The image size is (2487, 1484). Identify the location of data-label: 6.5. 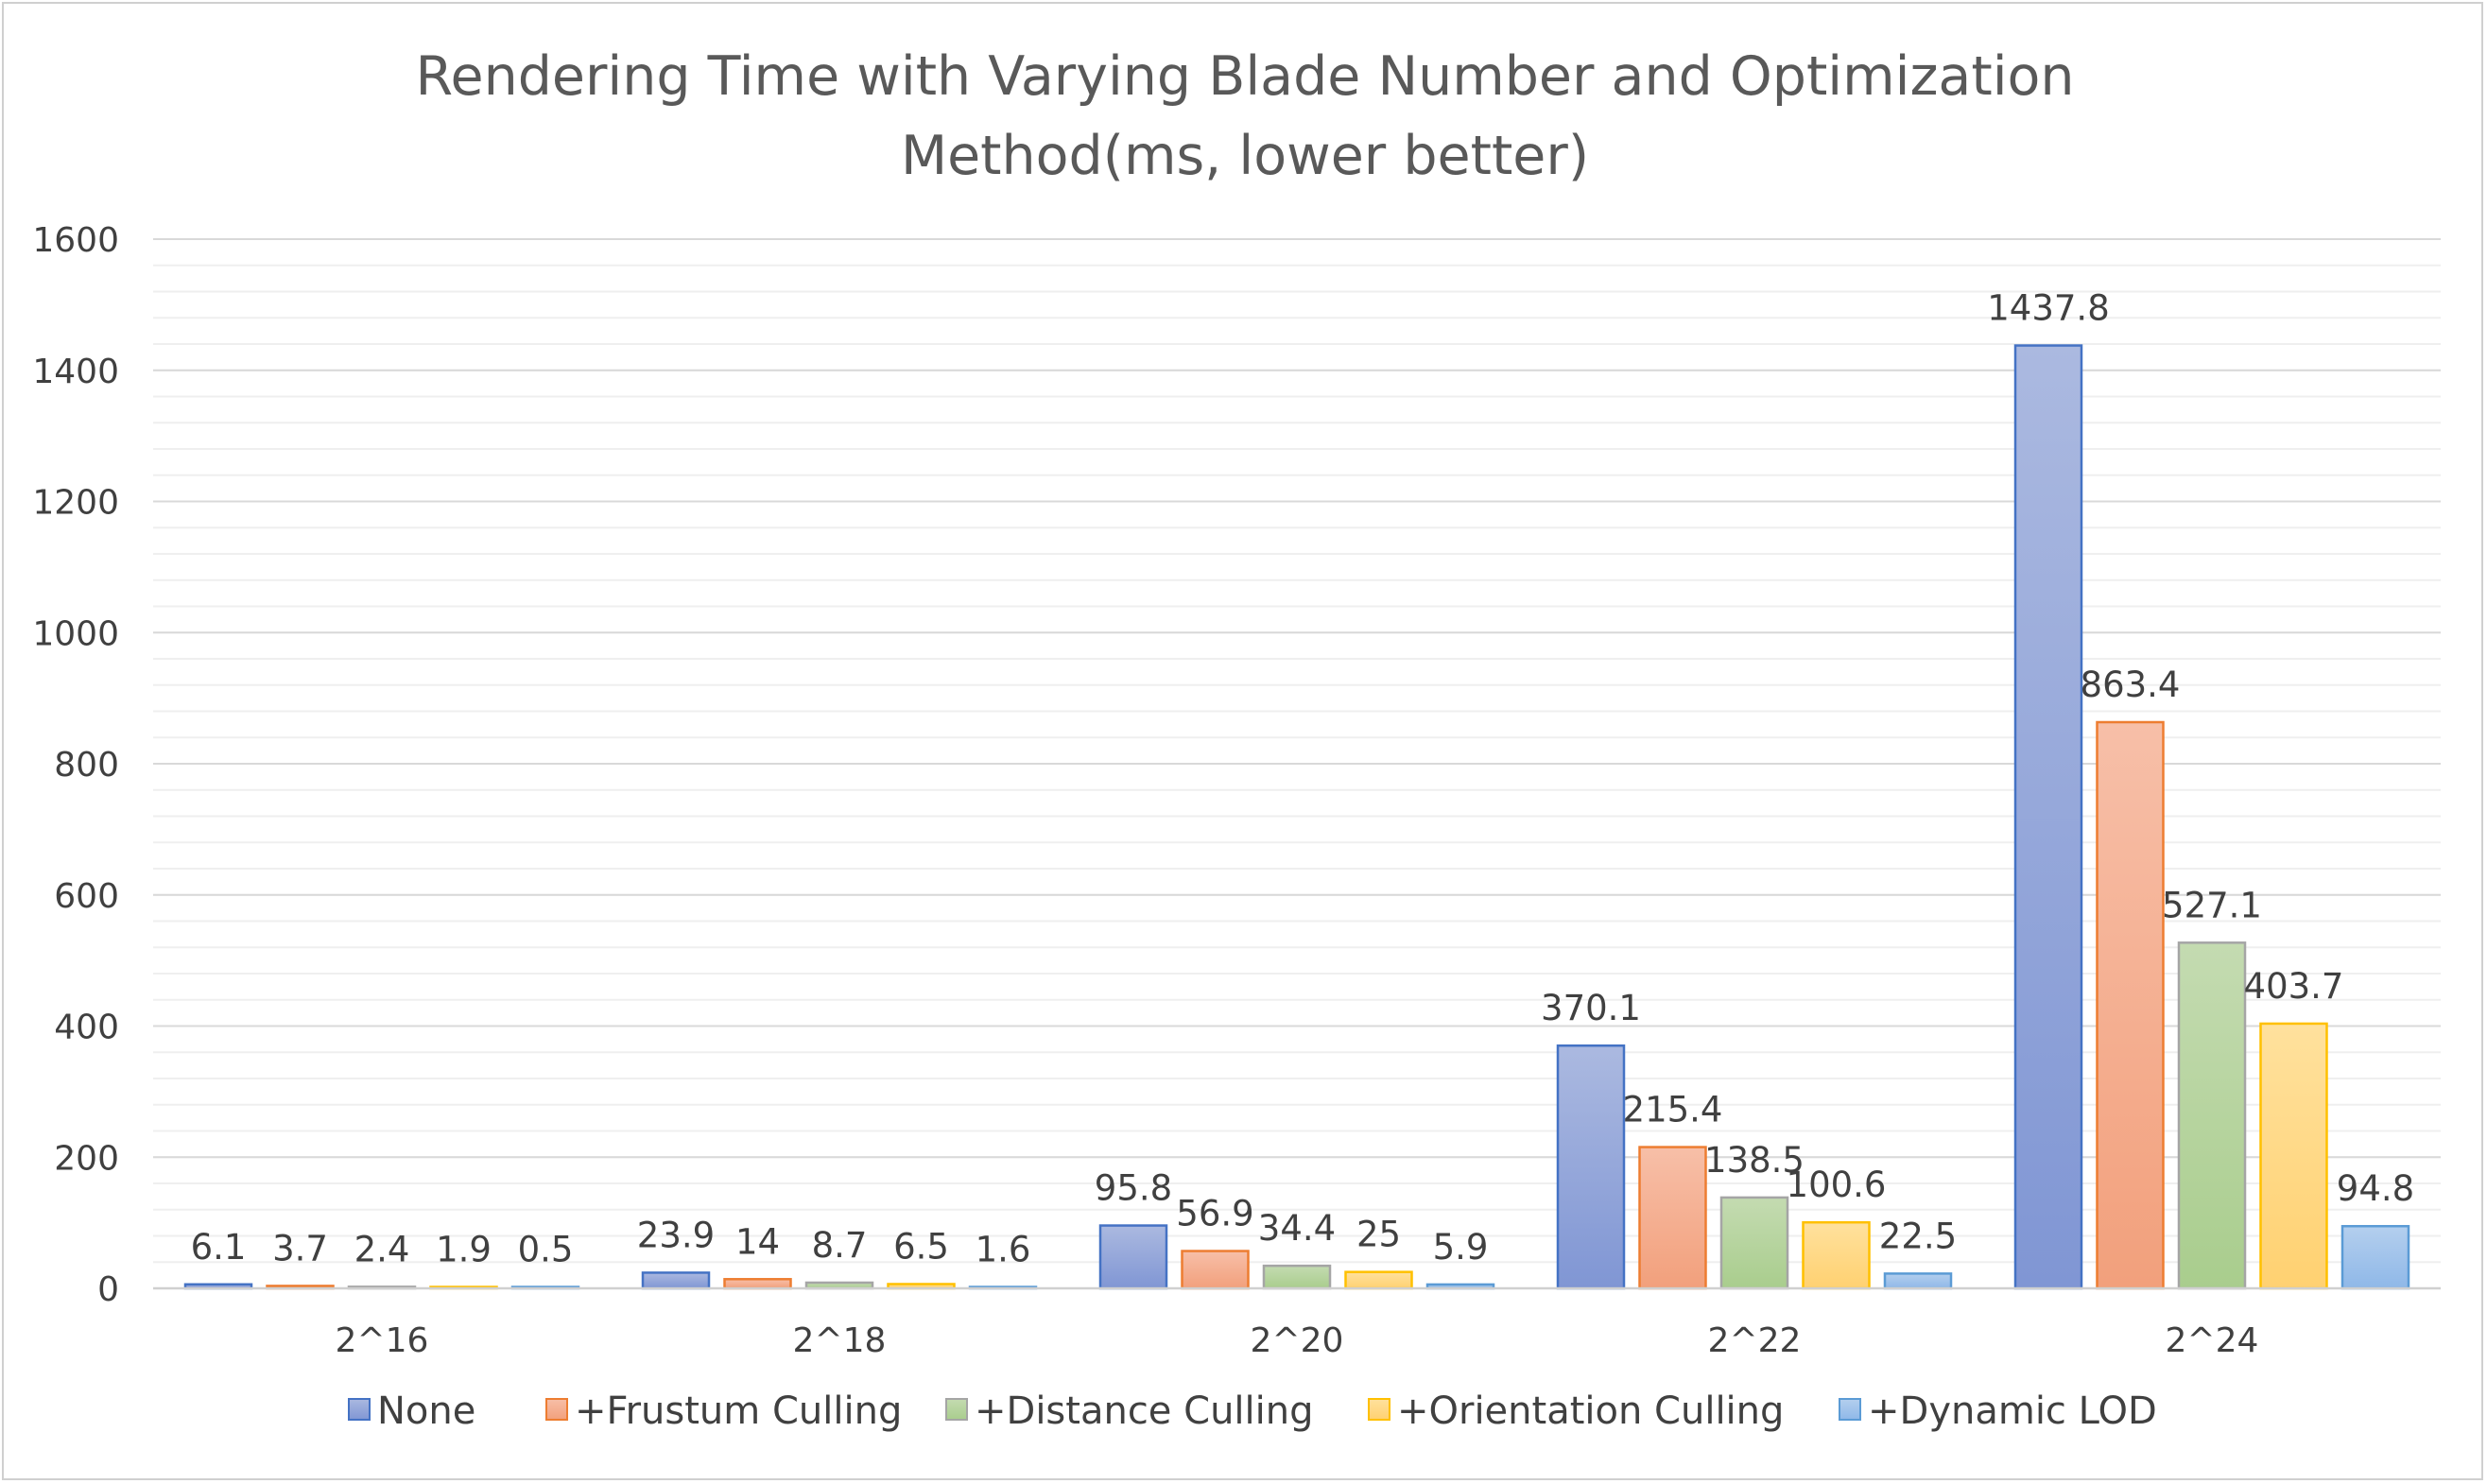
(921, 1246).